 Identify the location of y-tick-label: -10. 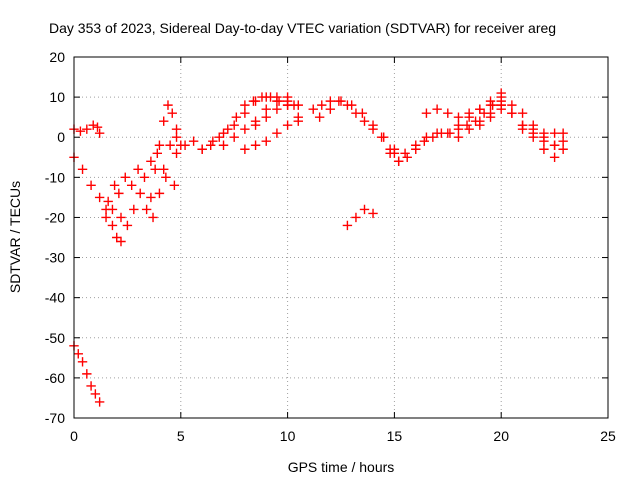
(55, 177).